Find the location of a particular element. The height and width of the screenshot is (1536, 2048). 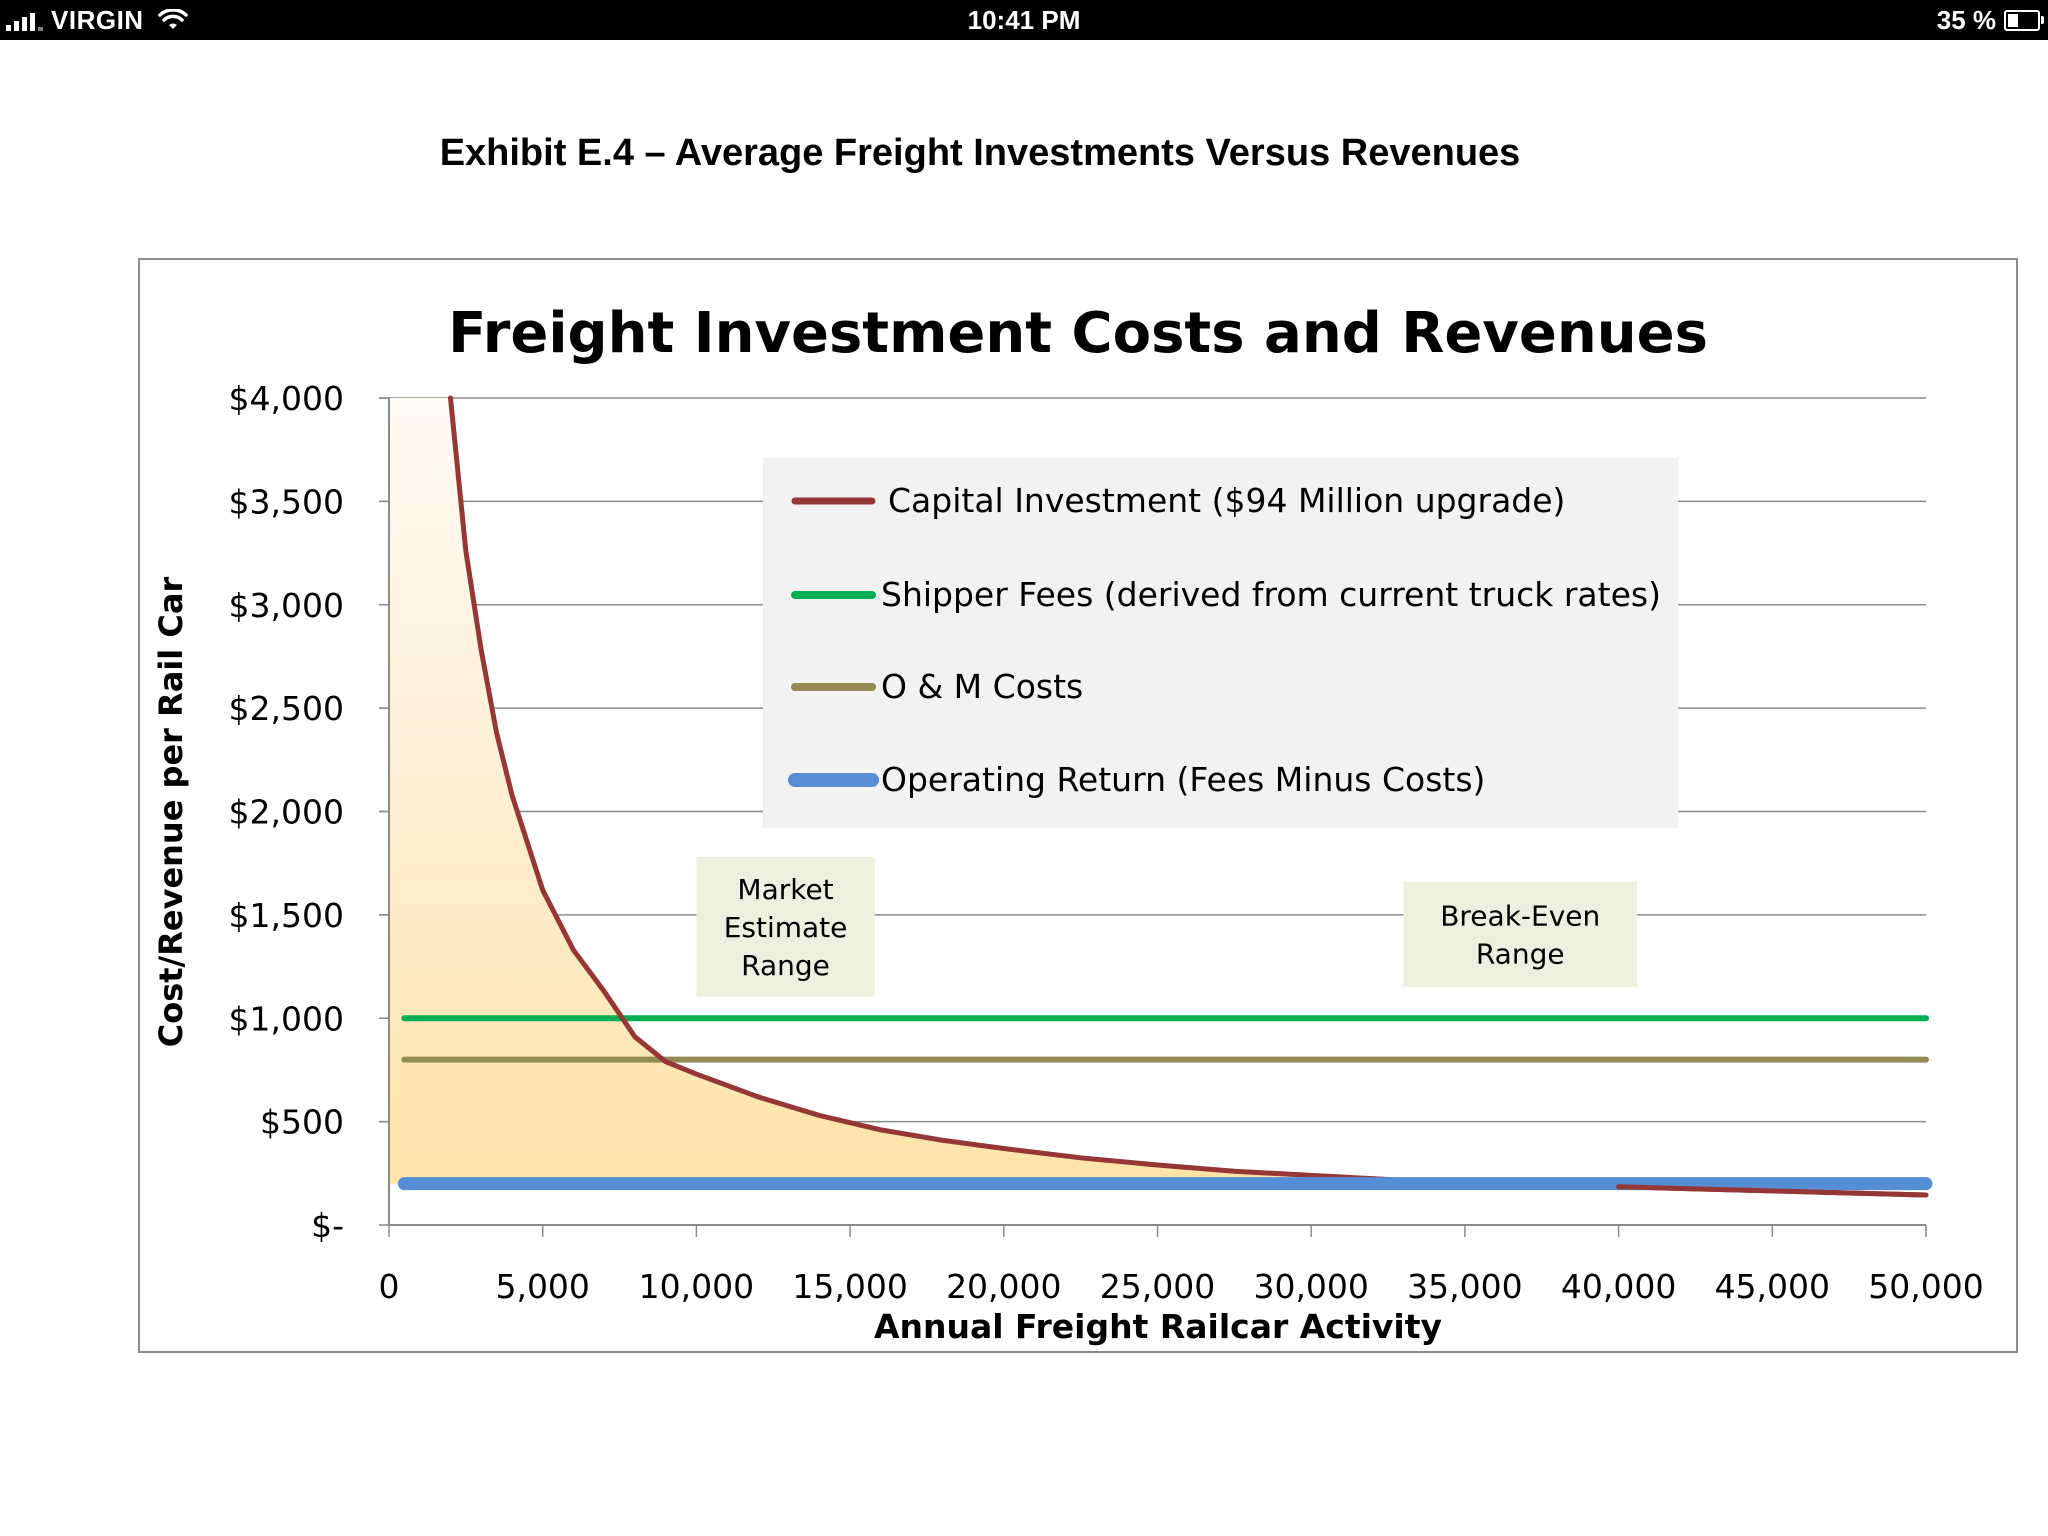

annotation-box-market-estimate-range is located at coordinates (785, 926).